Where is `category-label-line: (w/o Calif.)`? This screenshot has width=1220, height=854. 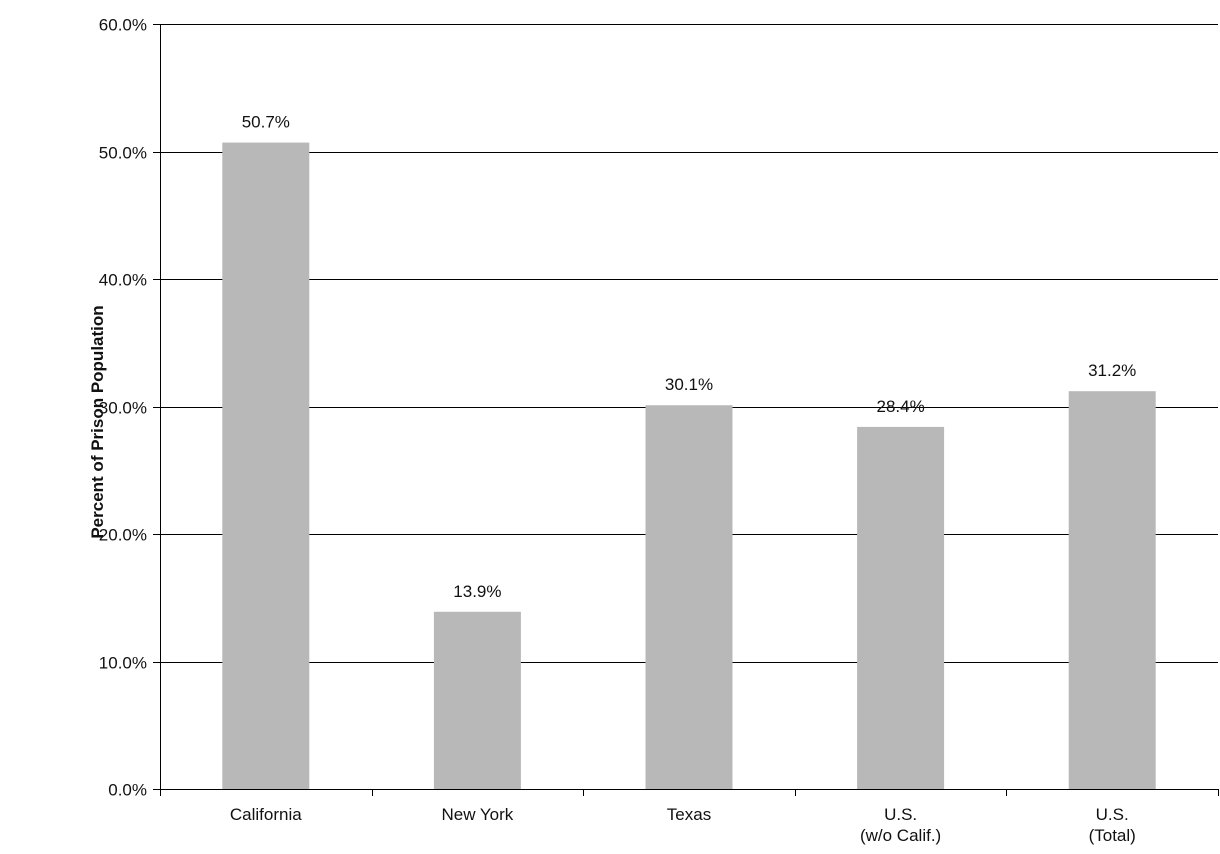 category-label-line: (w/o Calif.) is located at coordinates (900, 835).